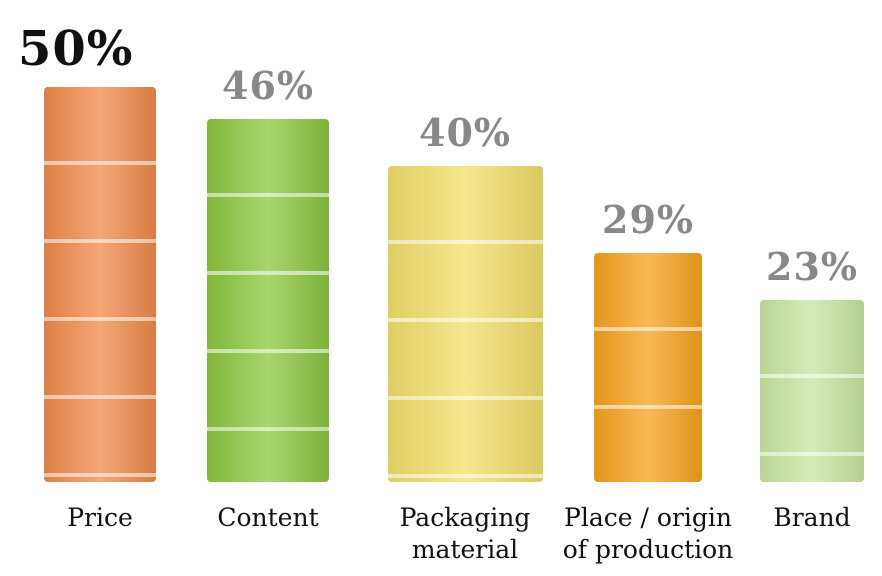 This screenshot has width=882, height=576. I want to click on value-label: 50%, so click(76, 49).